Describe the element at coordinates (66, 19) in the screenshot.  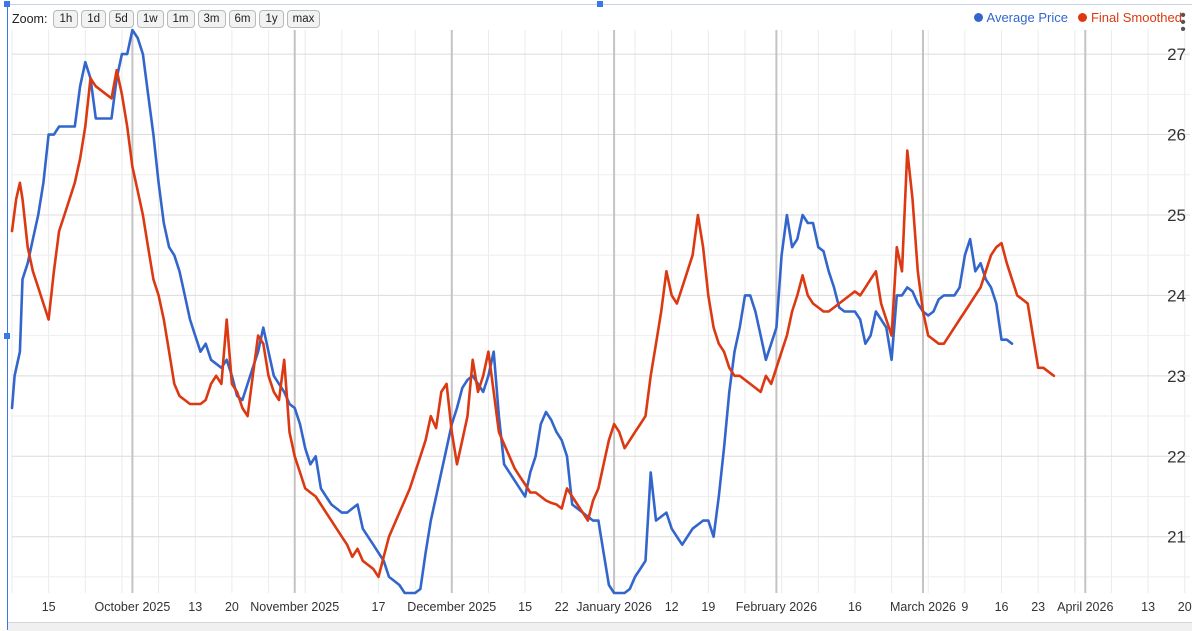
I see `zoom-1h-button: 1h` at that location.